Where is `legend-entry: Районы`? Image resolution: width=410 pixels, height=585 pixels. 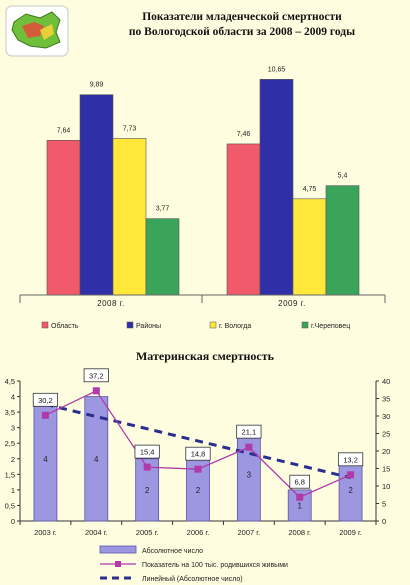
legend-entry: Районы is located at coordinates (148, 326).